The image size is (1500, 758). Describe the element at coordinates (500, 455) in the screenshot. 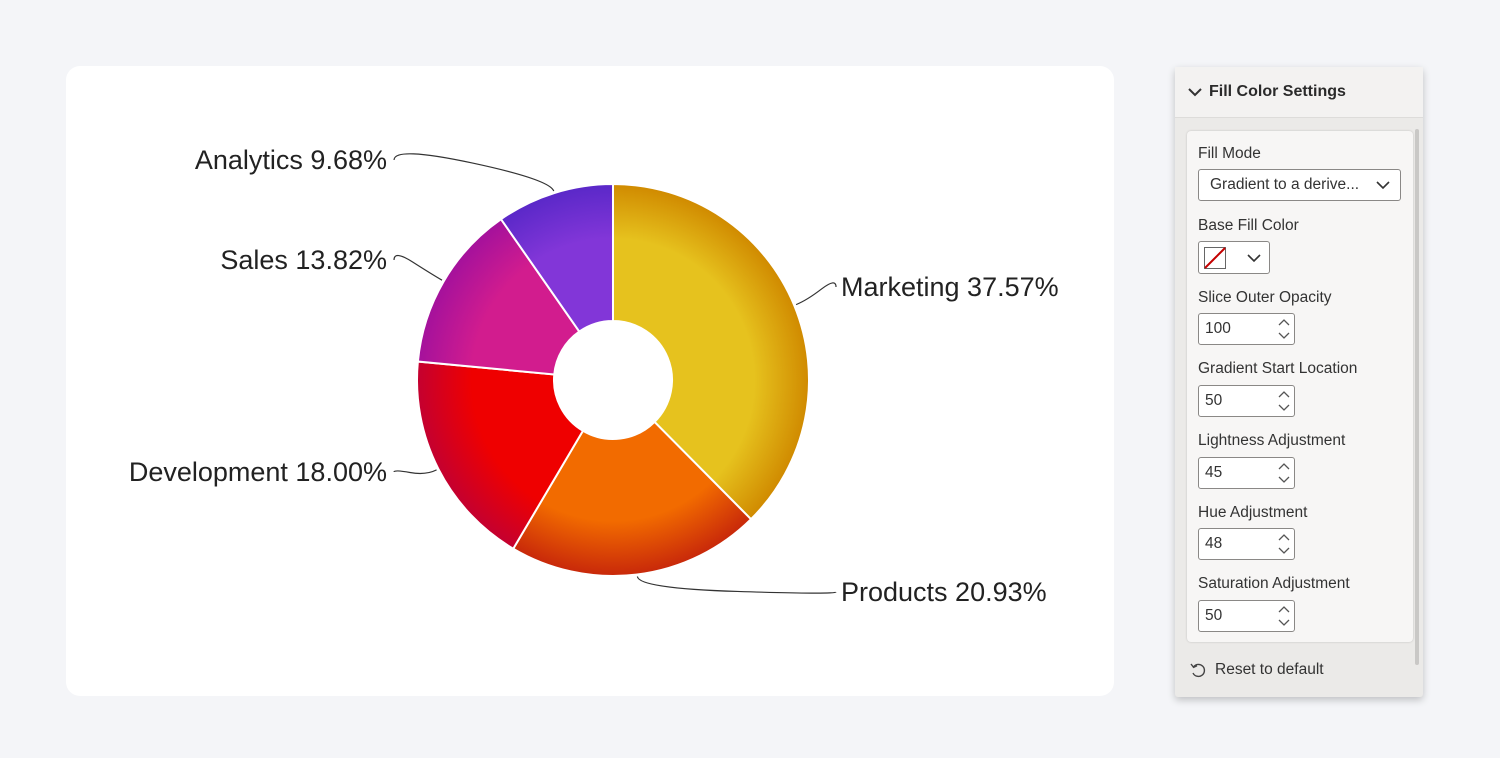

I see `slice-development` at that location.